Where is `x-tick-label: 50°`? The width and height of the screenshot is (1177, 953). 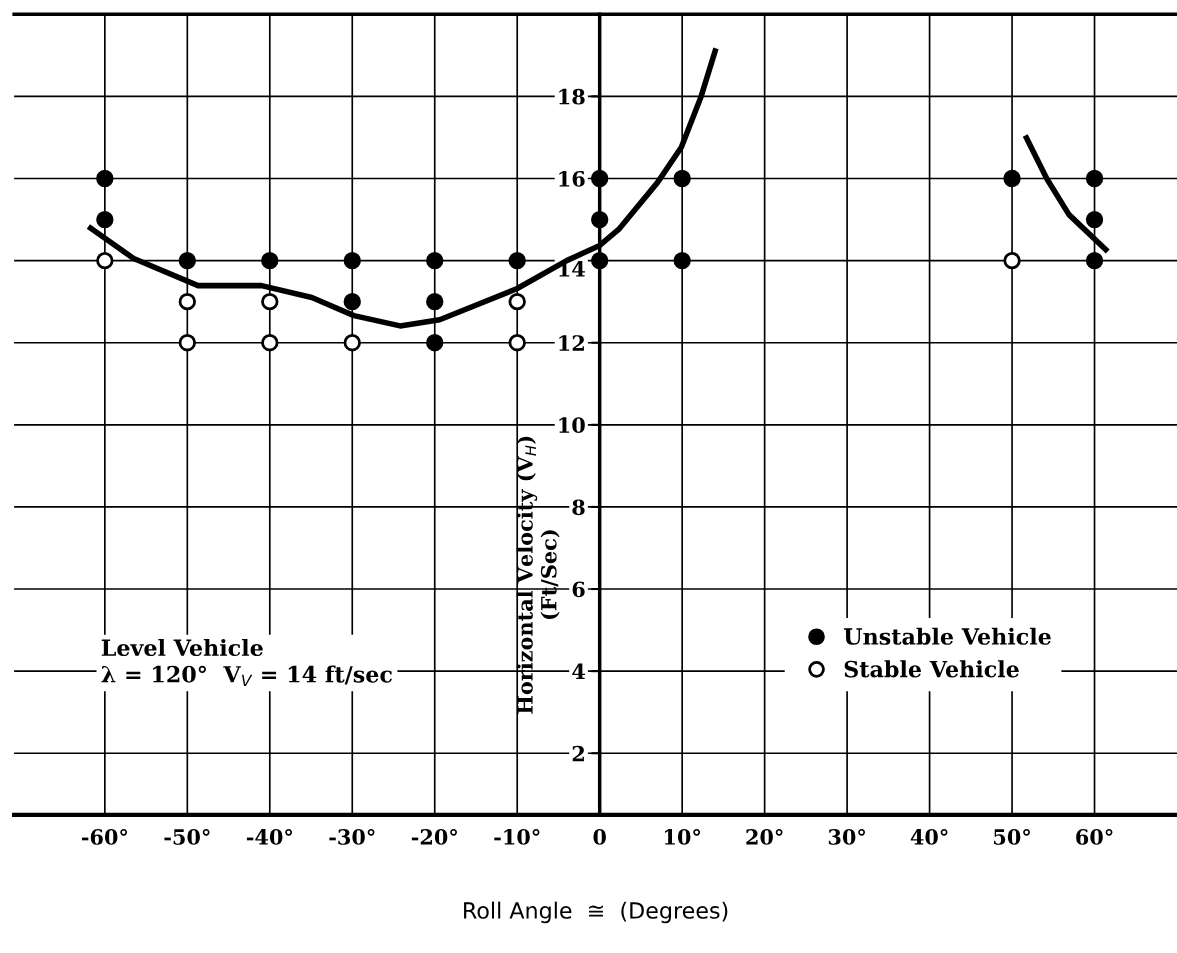
x-tick-label: 50° is located at coordinates (1012, 836).